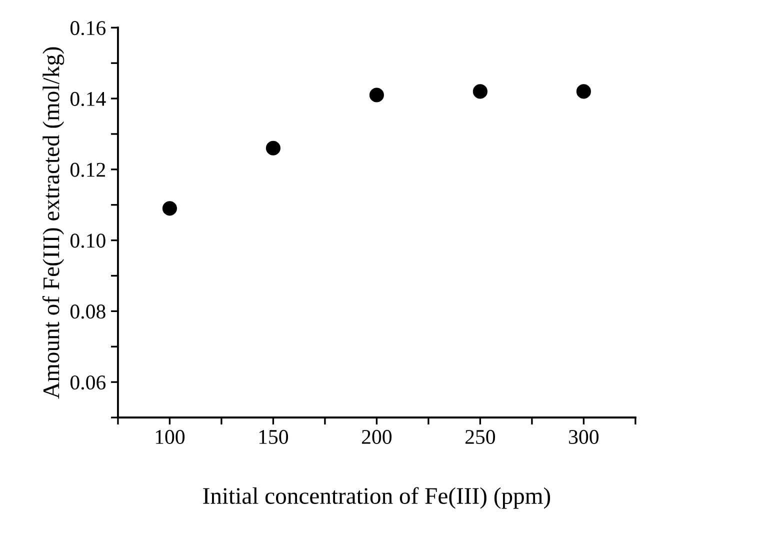 The image size is (761, 553). Describe the element at coordinates (88, 28) in the screenshot. I see `y-tick-label: 0.16` at that location.